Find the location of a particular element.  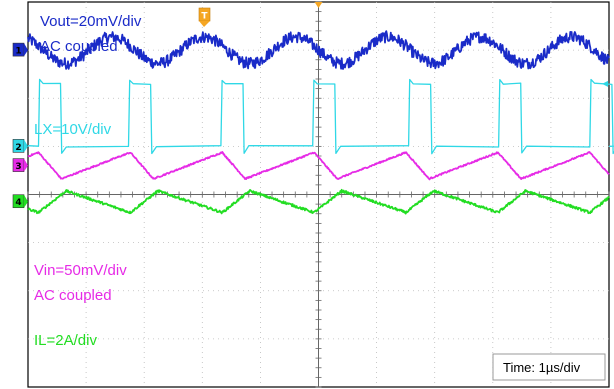

timebase-box-frame is located at coordinates (549, 367).